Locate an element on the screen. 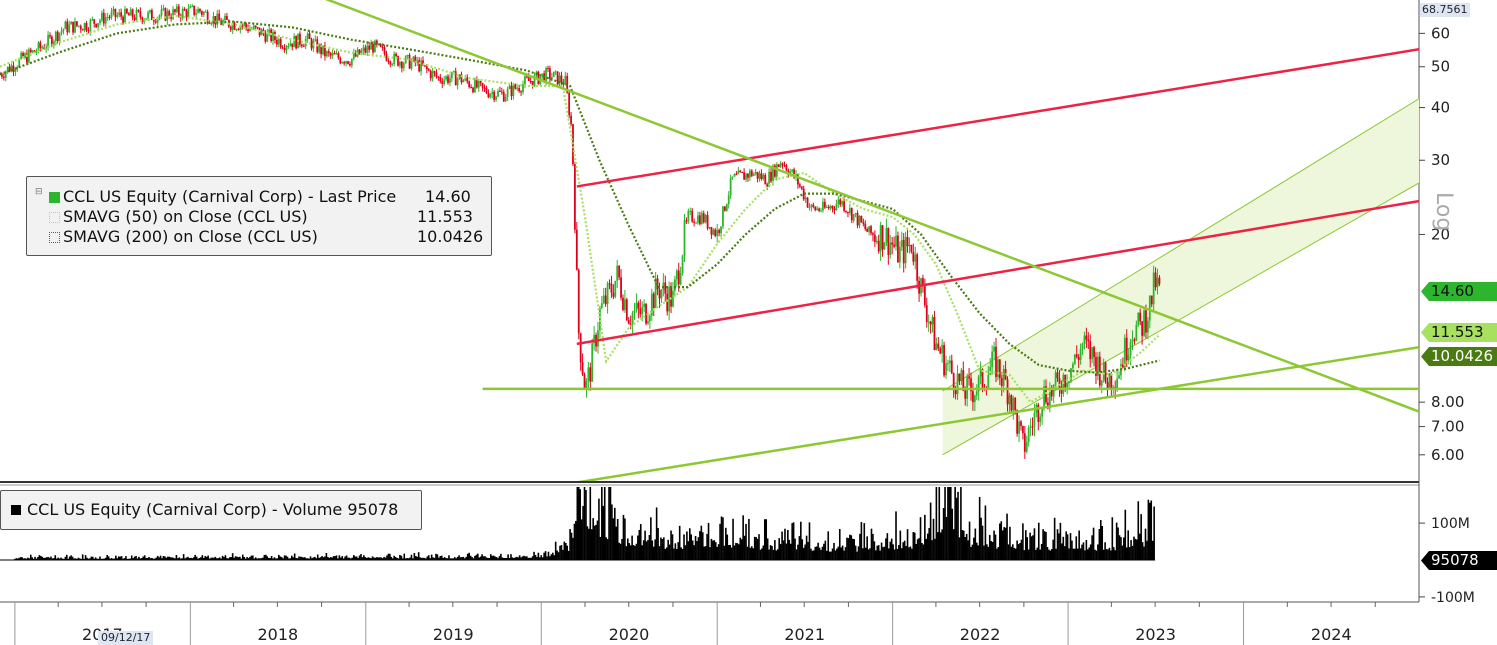 This screenshot has width=1497, height=645. sma200-swatch-icon is located at coordinates (54, 237).